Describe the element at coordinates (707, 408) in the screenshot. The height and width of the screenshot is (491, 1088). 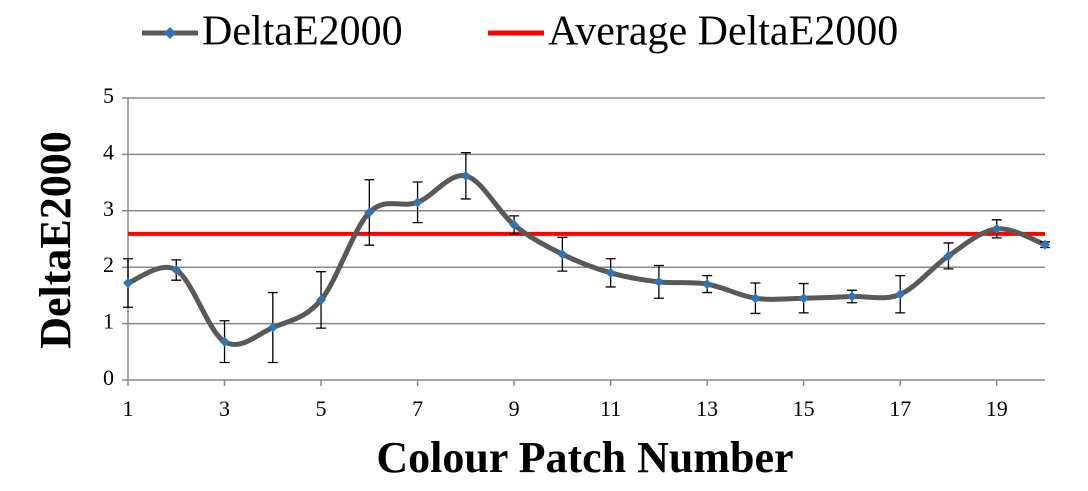
I see `x-tick-label: 13` at that location.